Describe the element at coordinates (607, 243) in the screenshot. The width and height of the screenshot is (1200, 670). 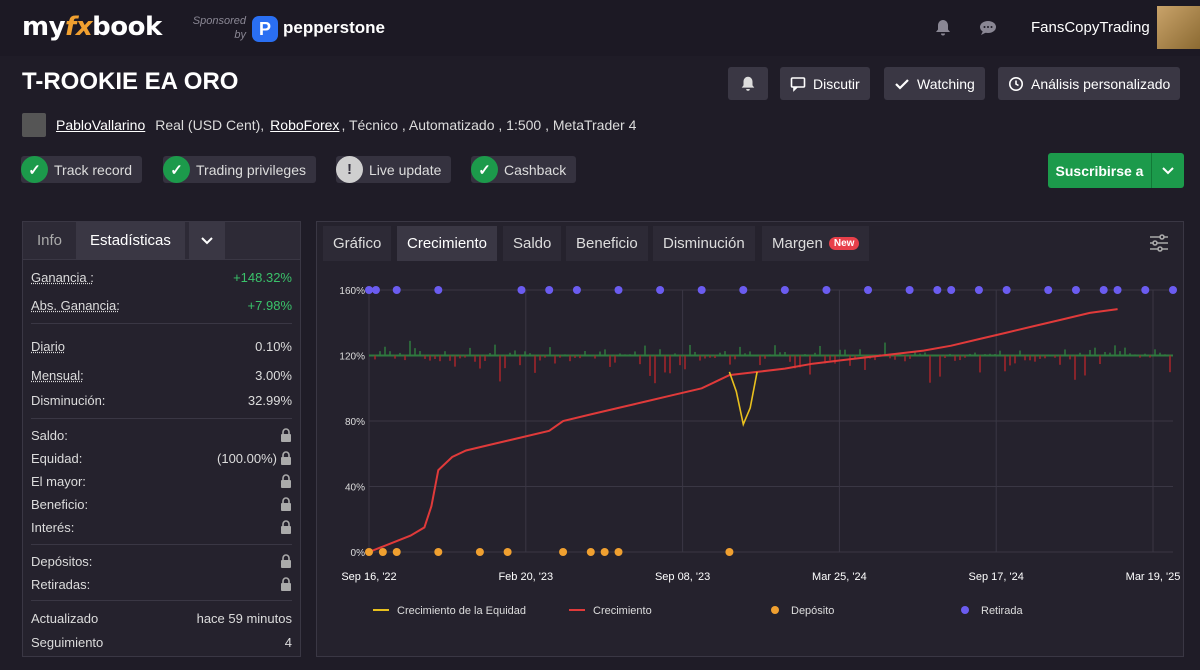
I see `tab-profit: Beneficio` at that location.